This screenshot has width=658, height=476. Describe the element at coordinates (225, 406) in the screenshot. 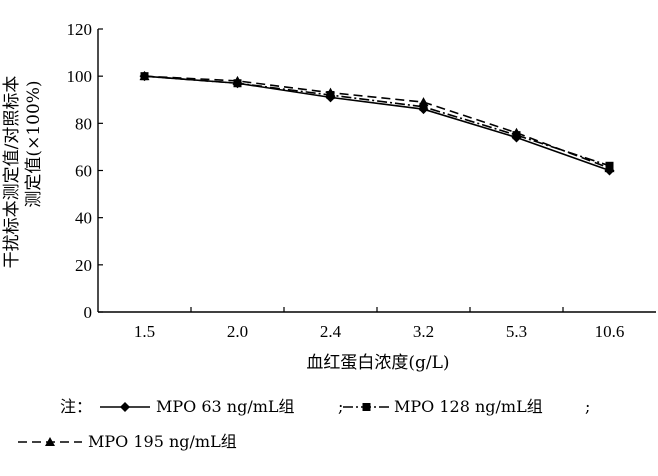

I see `legend-label-series-1: MPO 63 ng/mL组` at that location.